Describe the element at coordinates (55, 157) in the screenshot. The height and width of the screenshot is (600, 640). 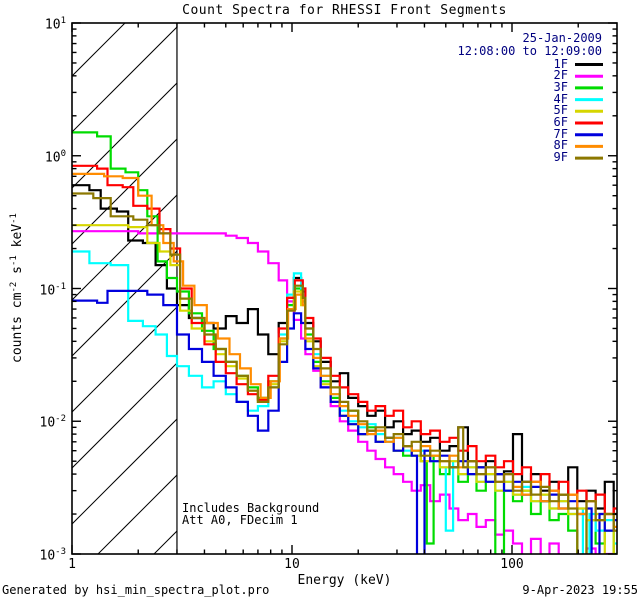
I see `y-tick-label-10e0: 10⁰` at that location.